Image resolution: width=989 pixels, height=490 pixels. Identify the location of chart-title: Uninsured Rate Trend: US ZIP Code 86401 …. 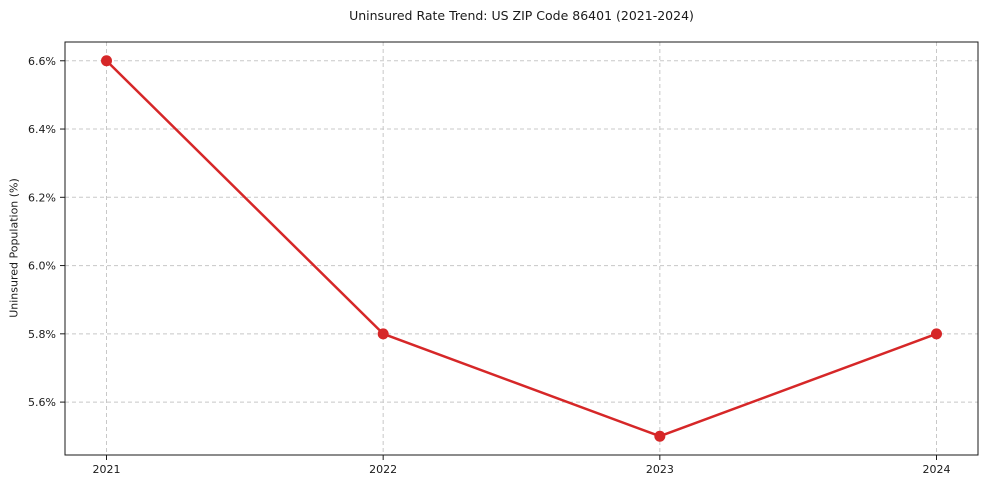
(521, 15).